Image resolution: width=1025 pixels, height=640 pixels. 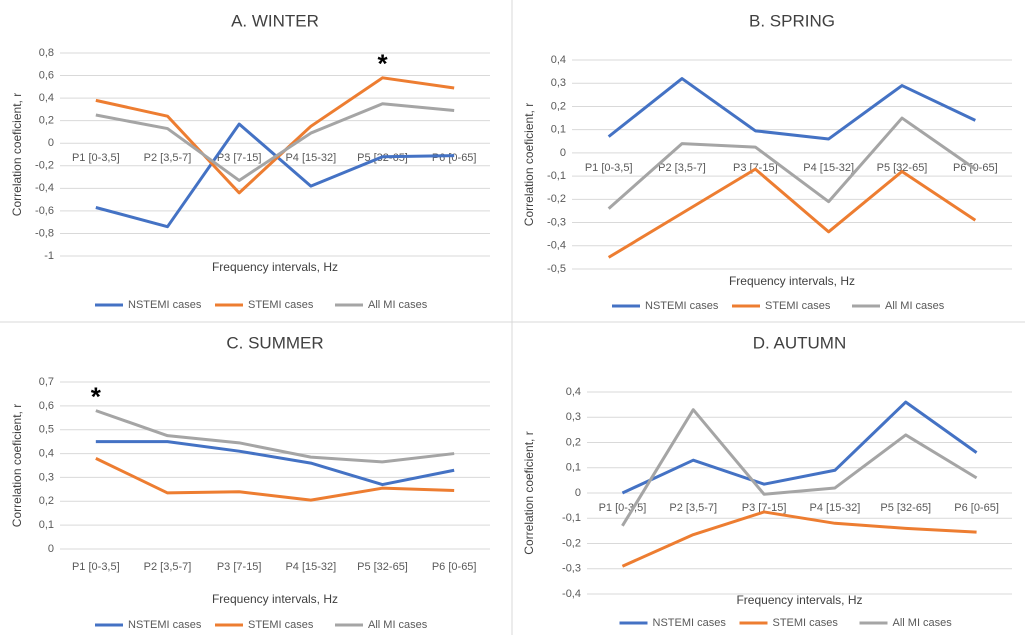 I want to click on y-tick-label: -0,6, so click(x=44, y=211).